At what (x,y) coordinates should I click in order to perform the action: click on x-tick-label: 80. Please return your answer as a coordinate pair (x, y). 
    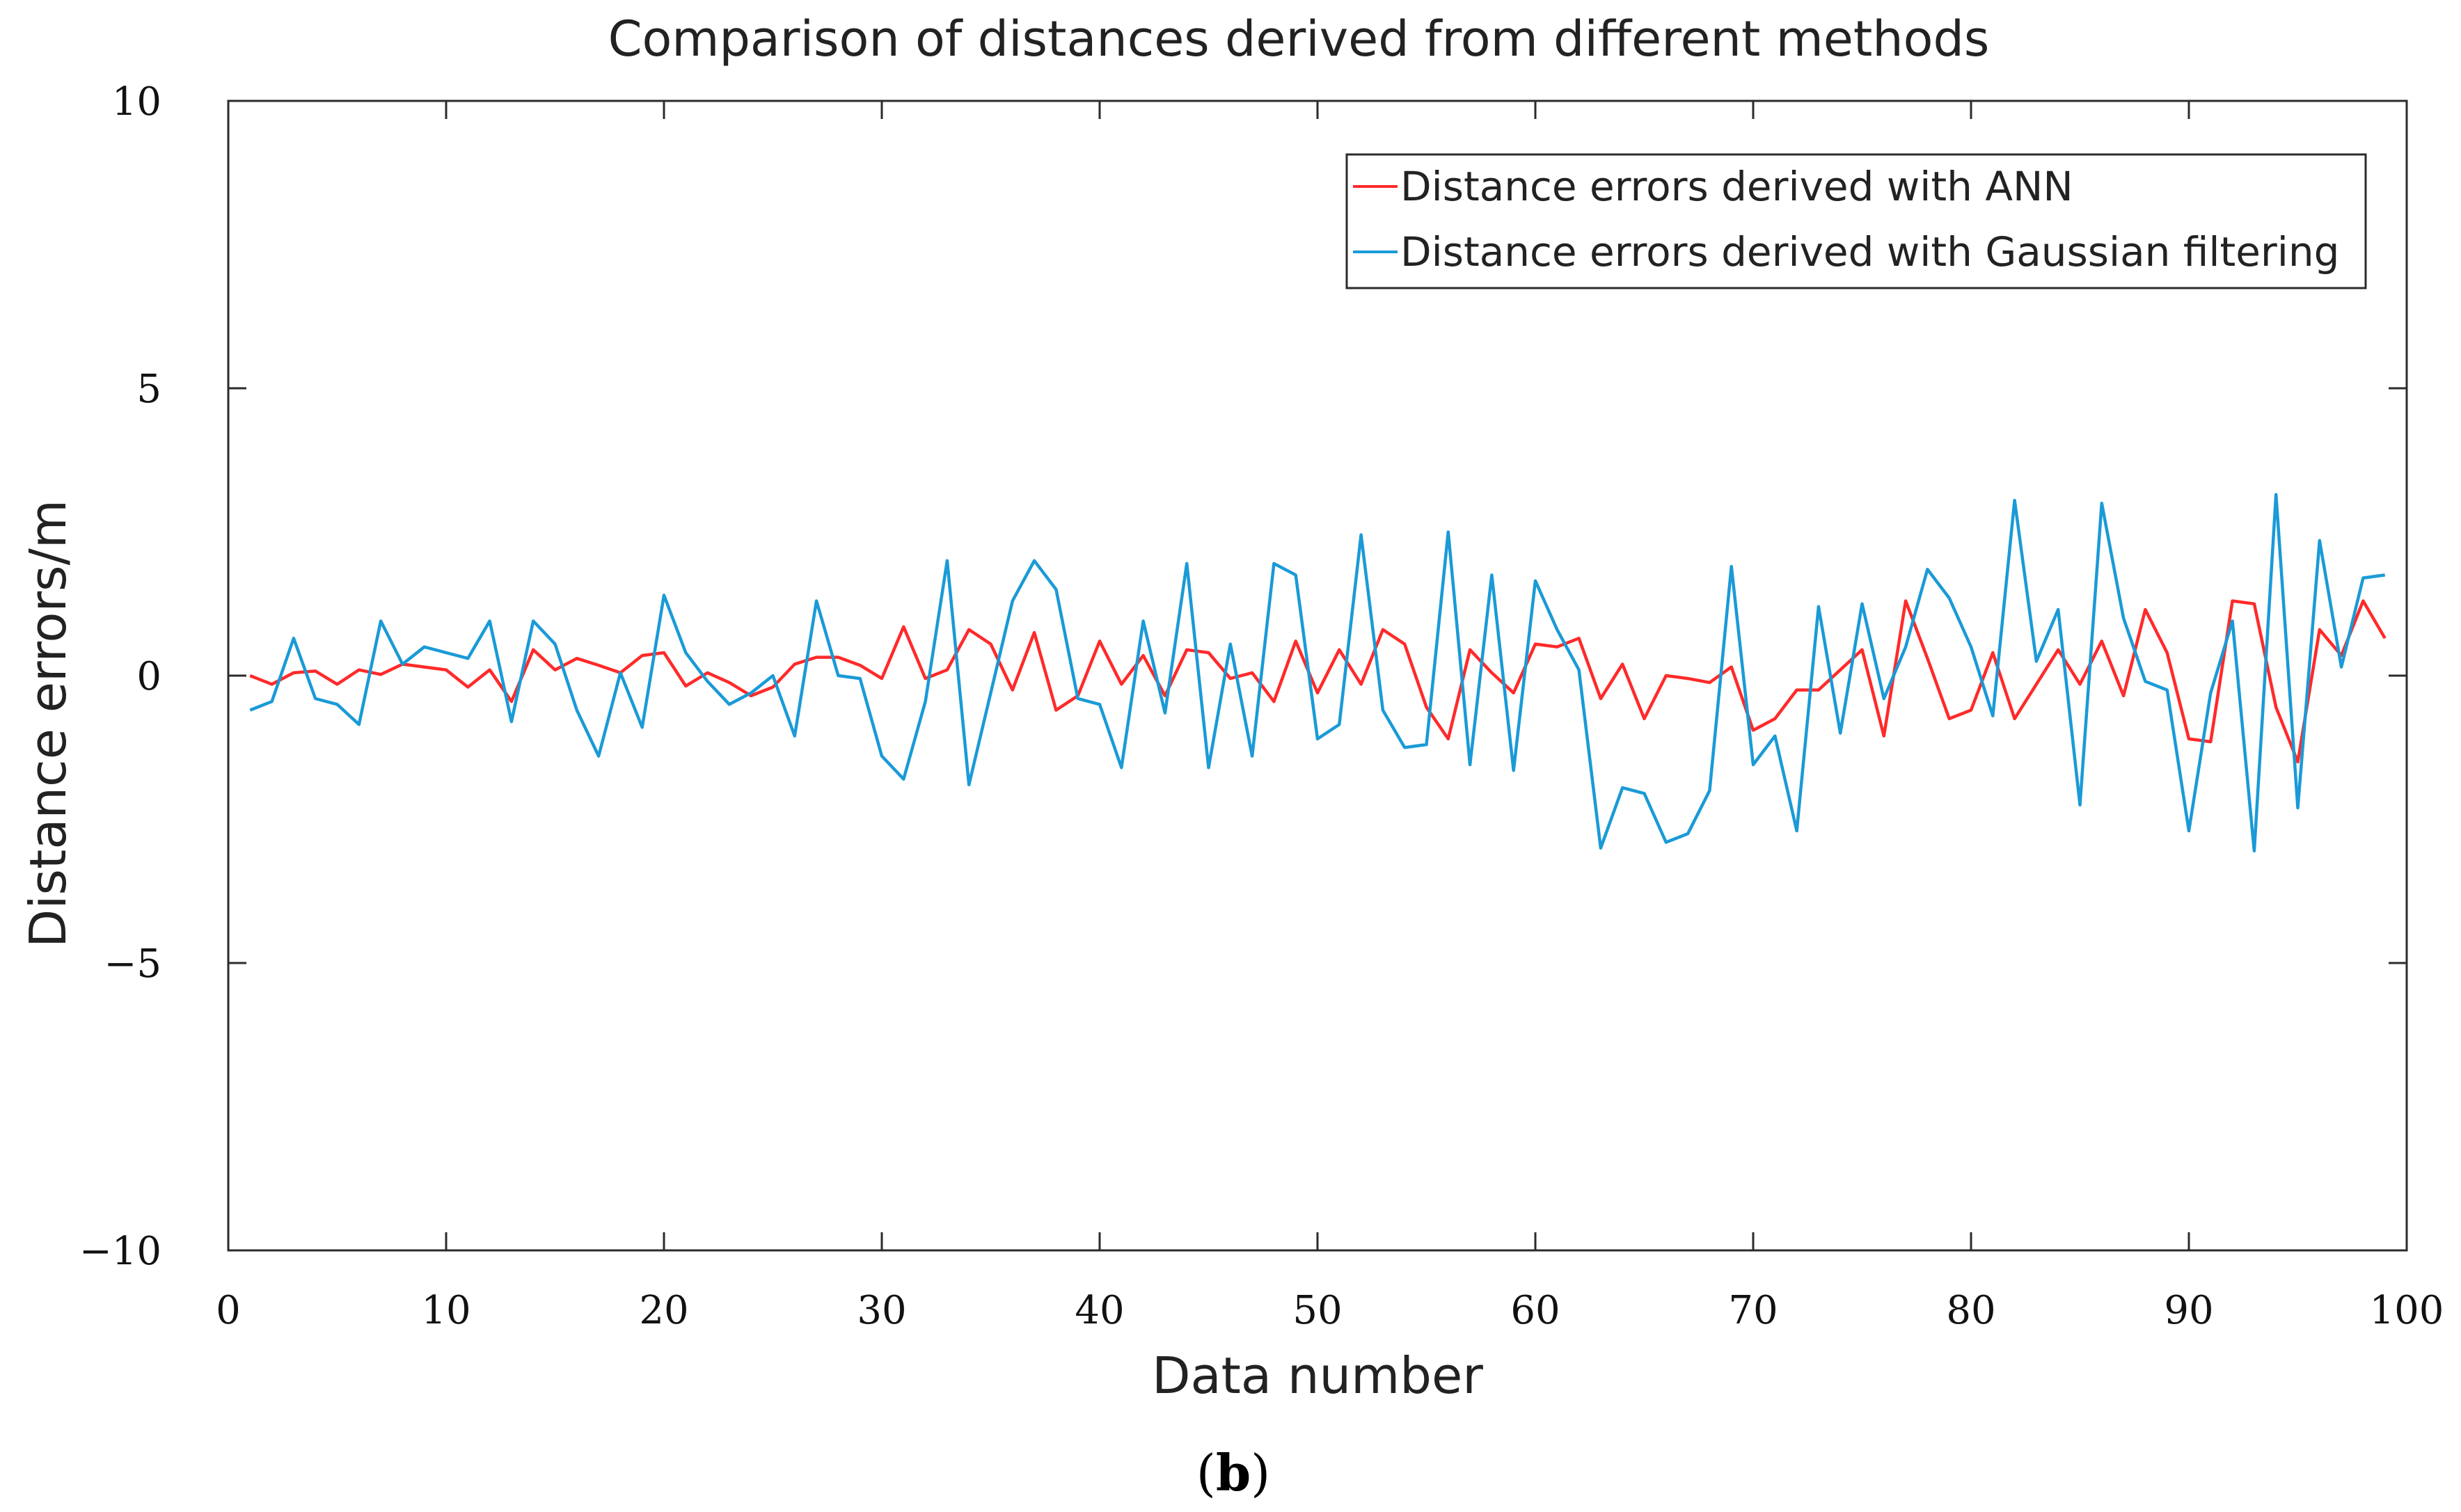
    Looking at the image, I should click on (1970, 1310).